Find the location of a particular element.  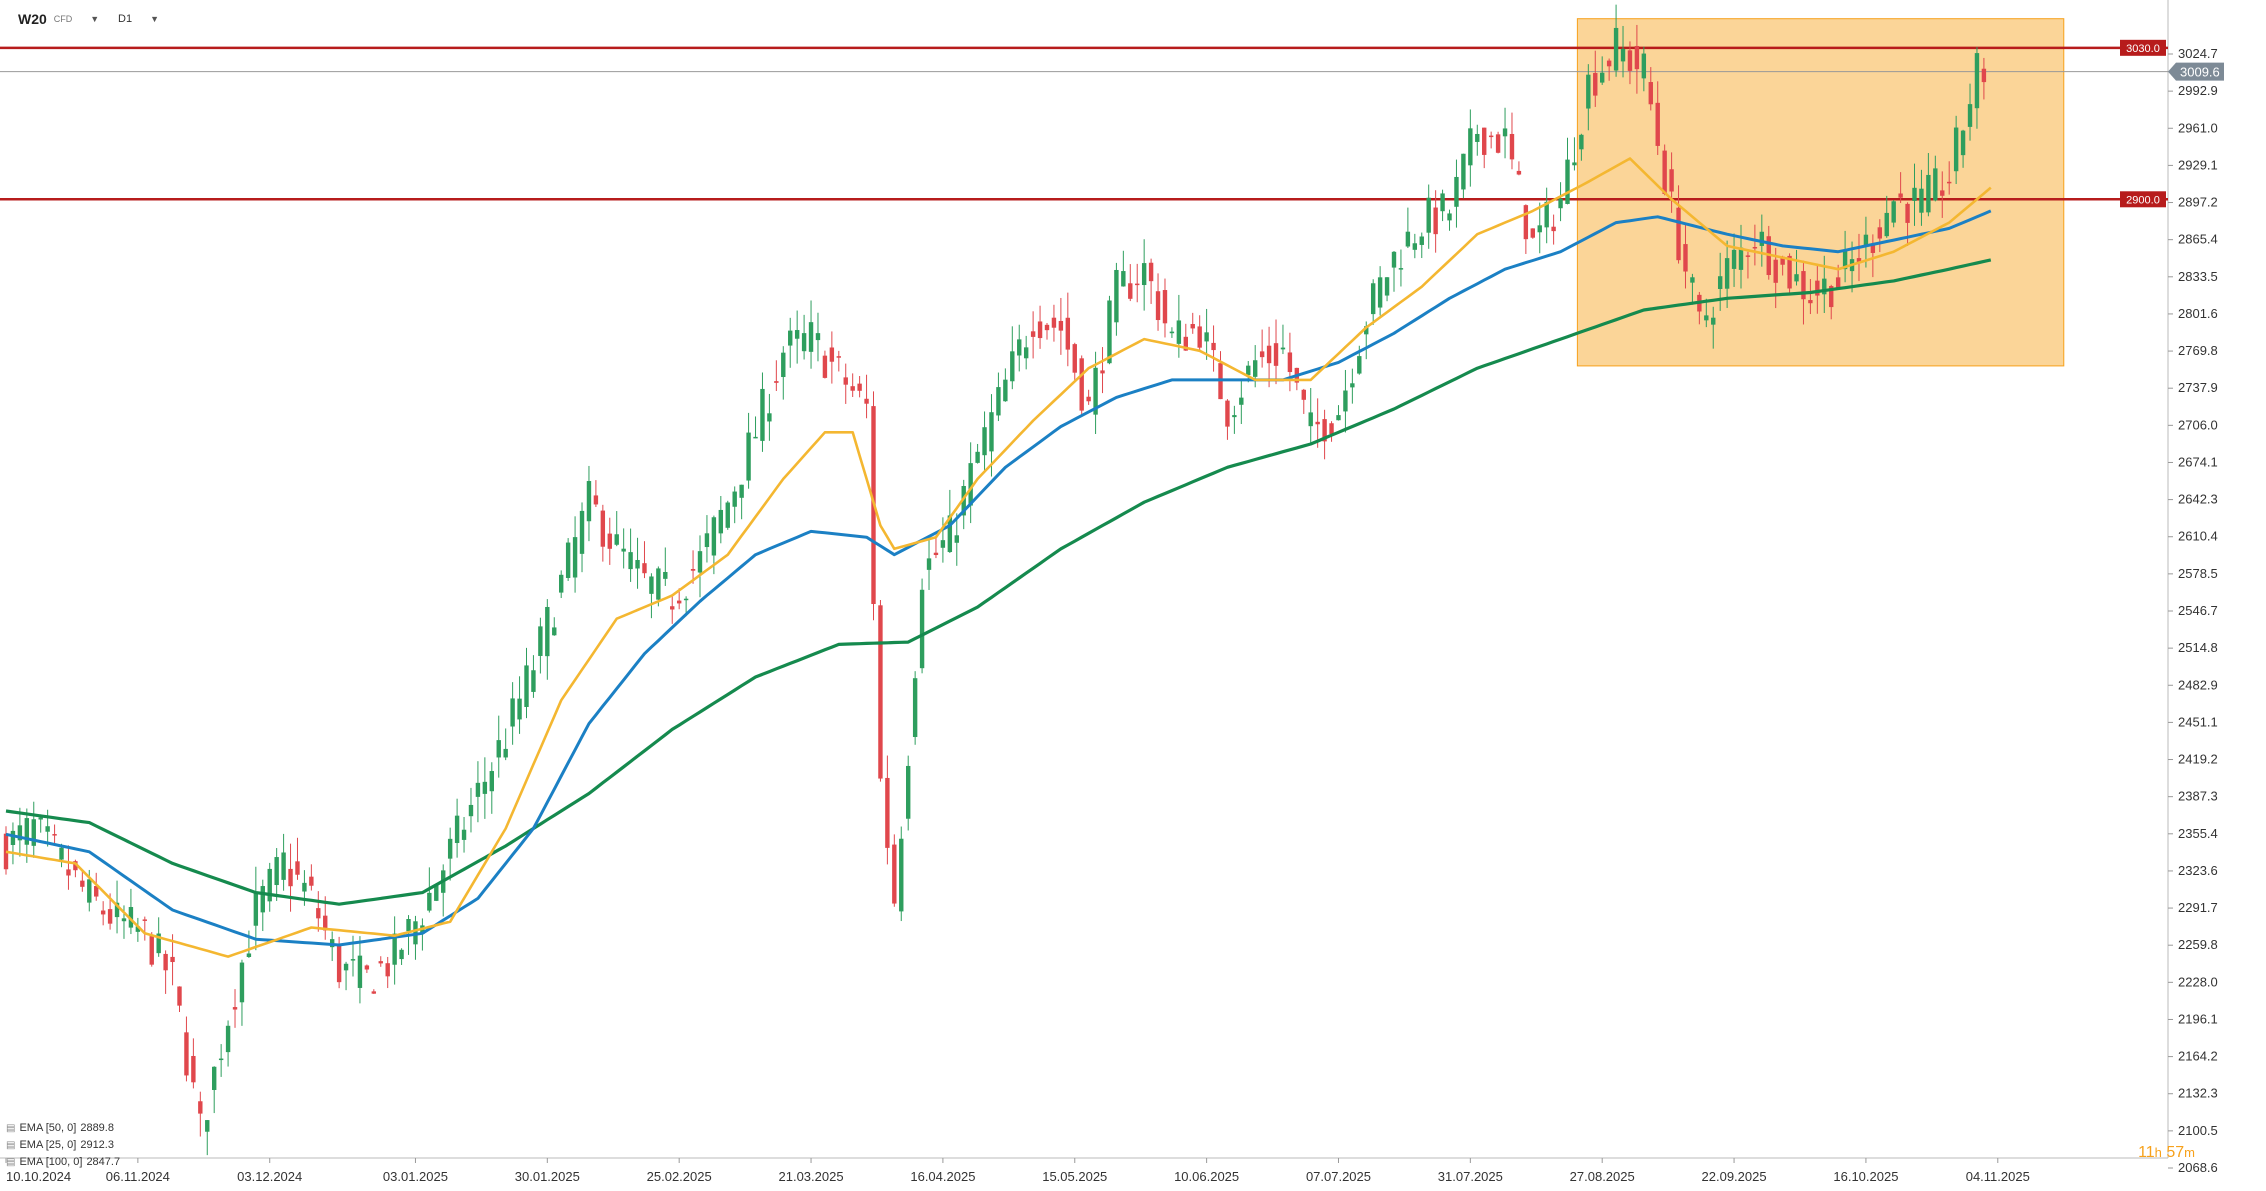

x-tick-label: 25.02.2025 is located at coordinates (679, 1176).